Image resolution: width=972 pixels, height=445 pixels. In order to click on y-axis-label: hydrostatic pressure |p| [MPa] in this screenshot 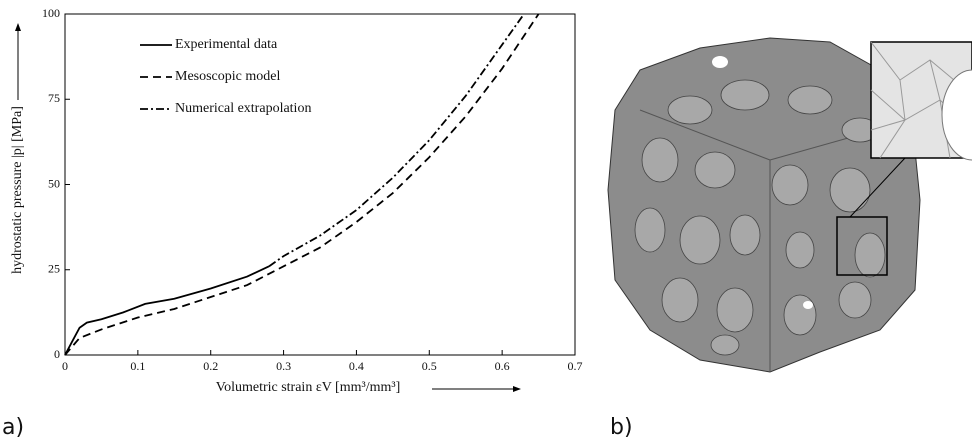, I will do `click(17, 190)`.